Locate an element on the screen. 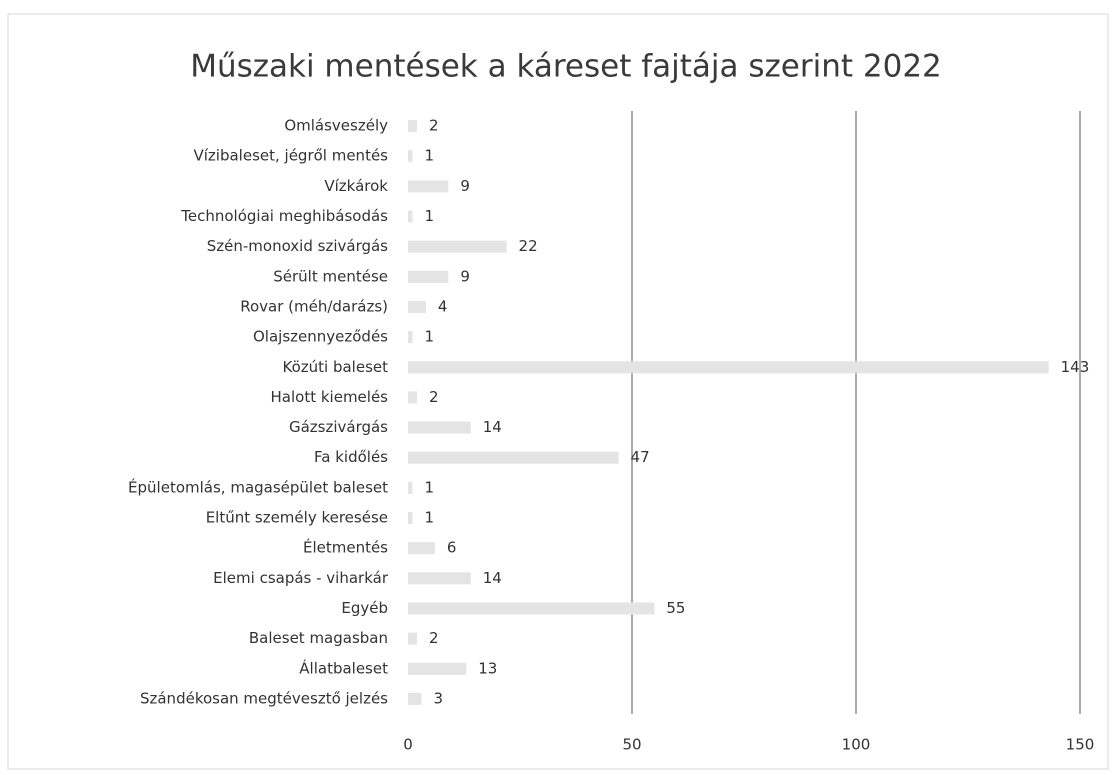 This screenshot has height=775, width=1112. data-label: 4 is located at coordinates (443, 306).